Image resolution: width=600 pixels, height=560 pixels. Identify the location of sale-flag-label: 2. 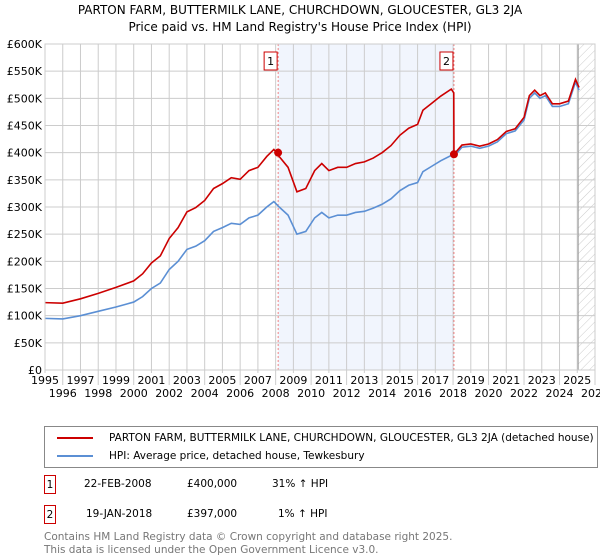
(446, 61).